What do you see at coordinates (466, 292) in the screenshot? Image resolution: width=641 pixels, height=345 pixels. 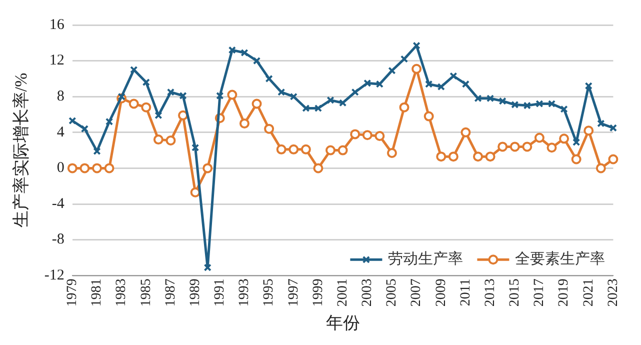 I see `x-tick-label: 2011` at bounding box center [466, 292].